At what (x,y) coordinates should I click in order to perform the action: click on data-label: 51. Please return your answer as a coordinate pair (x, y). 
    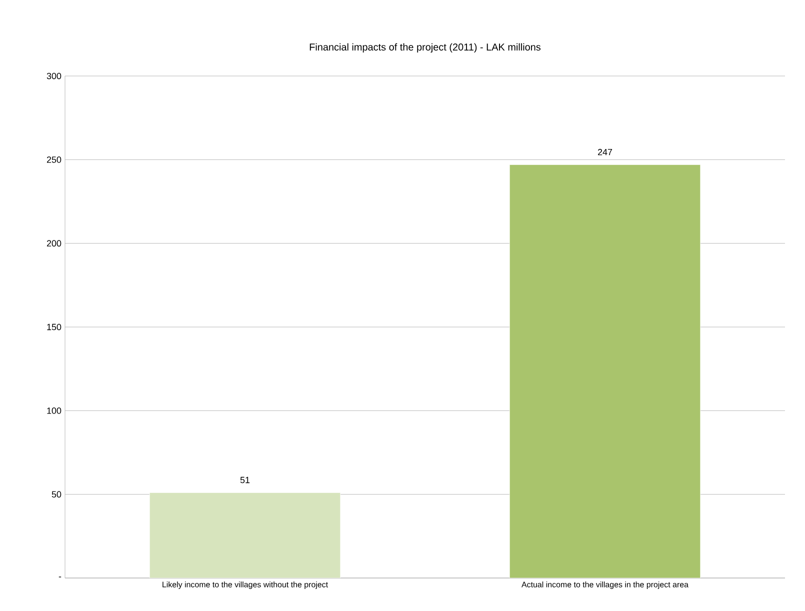
    Looking at the image, I should click on (245, 480).